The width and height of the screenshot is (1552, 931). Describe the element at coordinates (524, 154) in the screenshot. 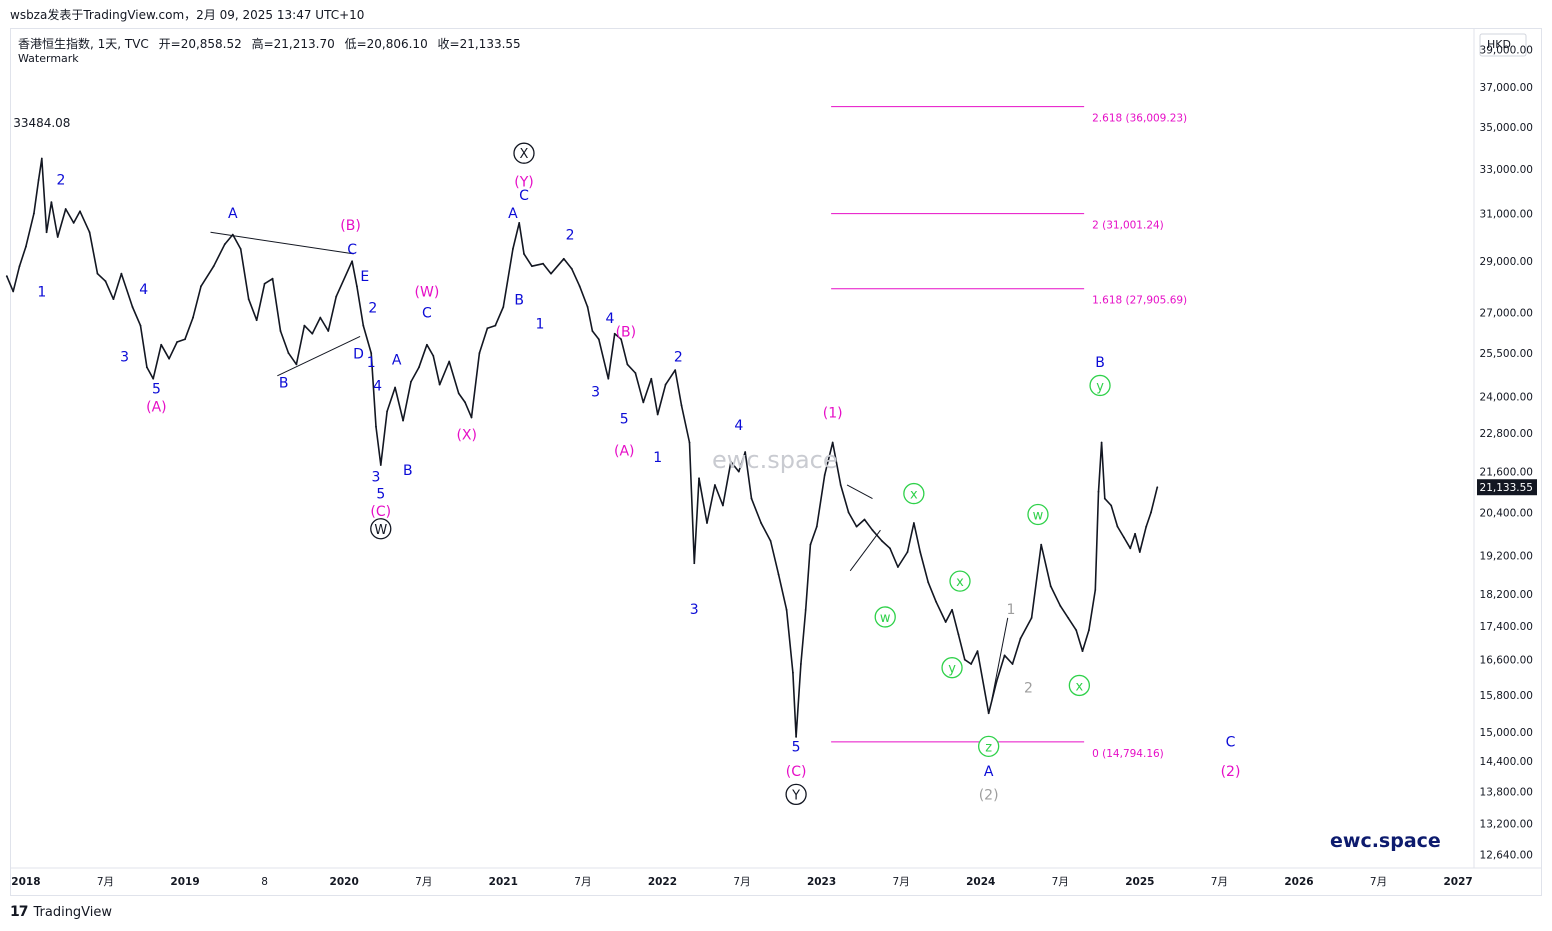

I see `wave-label: X` at that location.